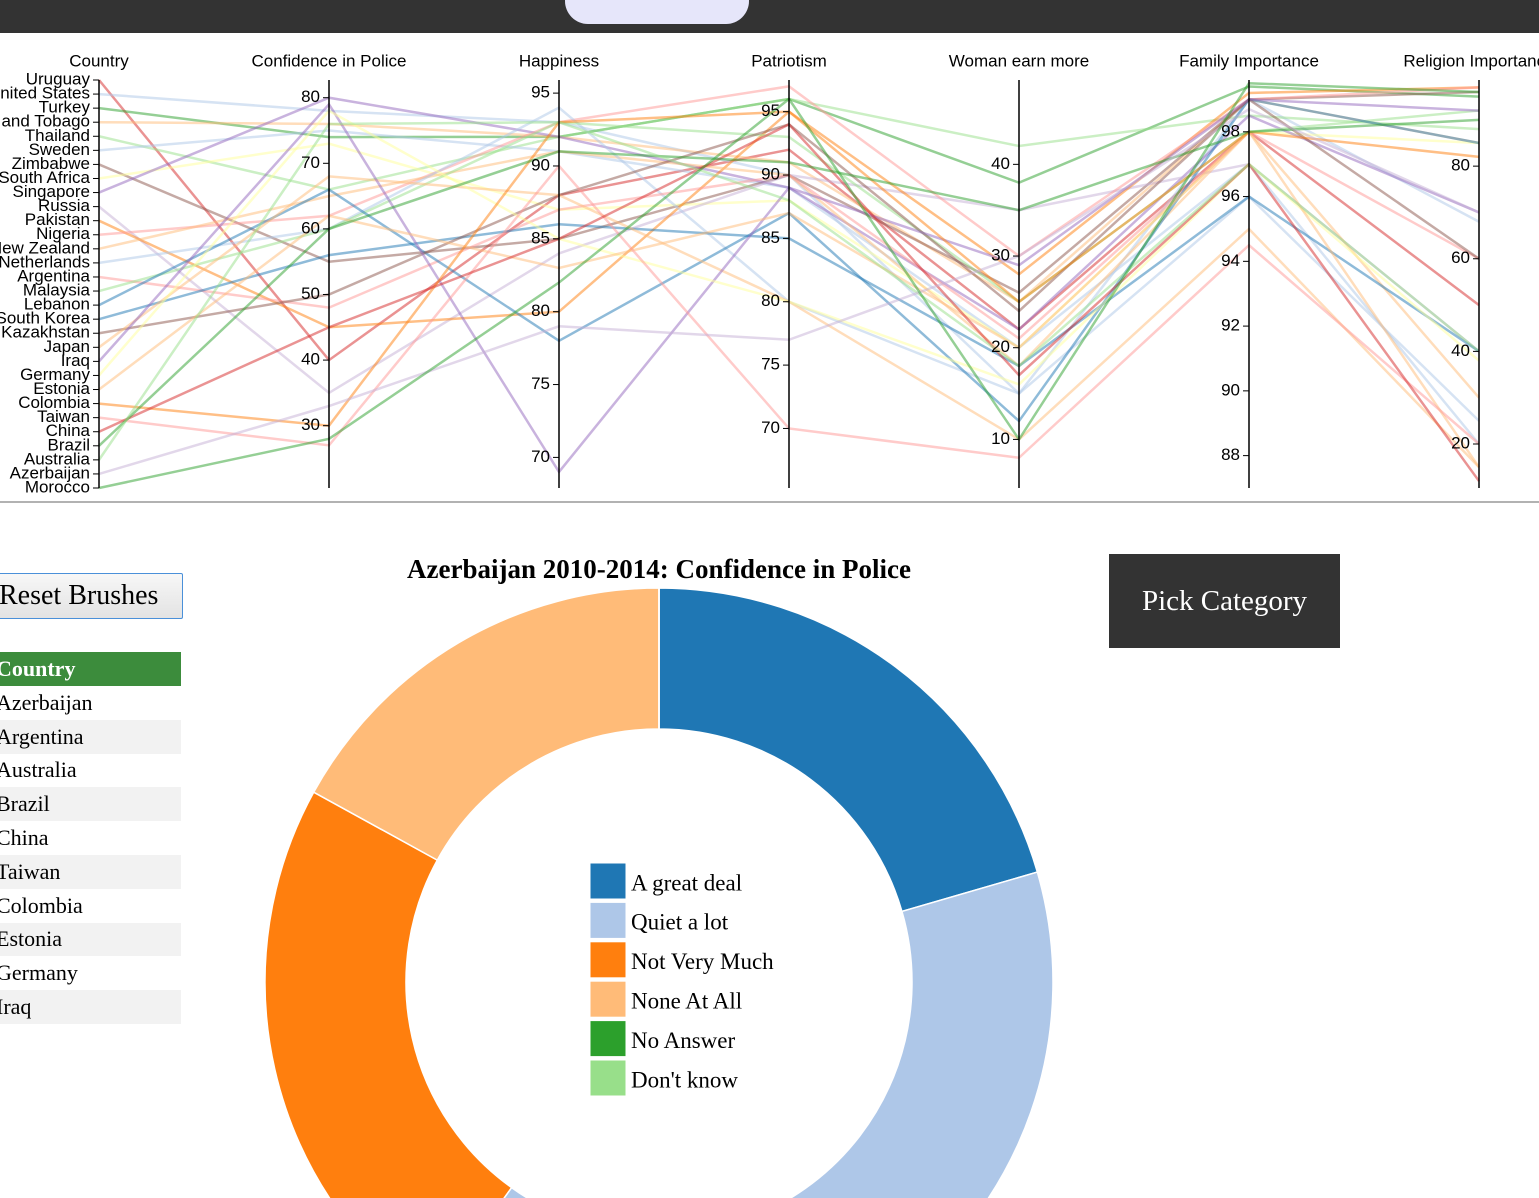  I want to click on country-tick-label: Germany, so click(55, 374).